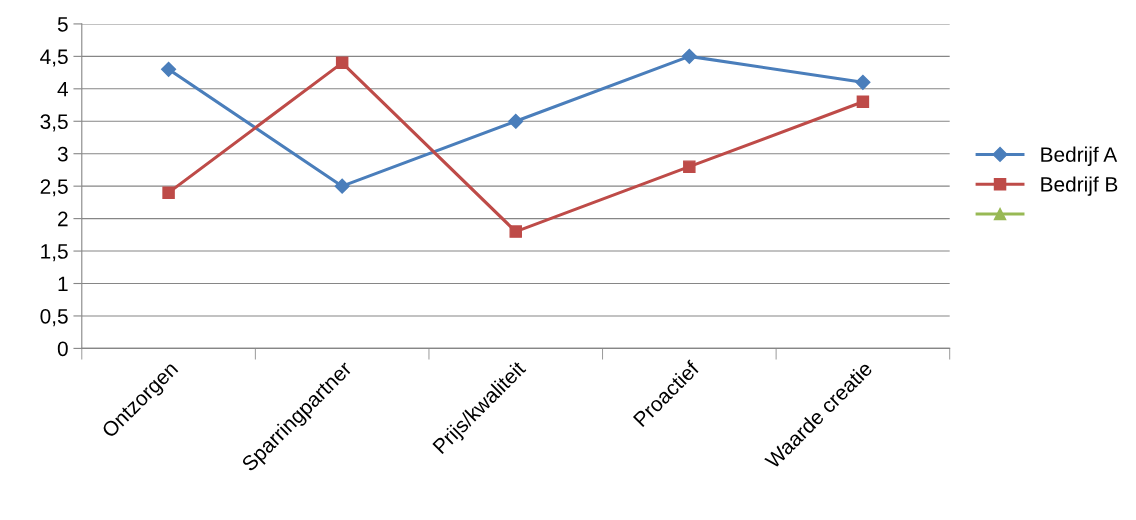 The image size is (1136, 520). Describe the element at coordinates (54, 188) in the screenshot. I see `y-tick-label: 2,5` at that location.